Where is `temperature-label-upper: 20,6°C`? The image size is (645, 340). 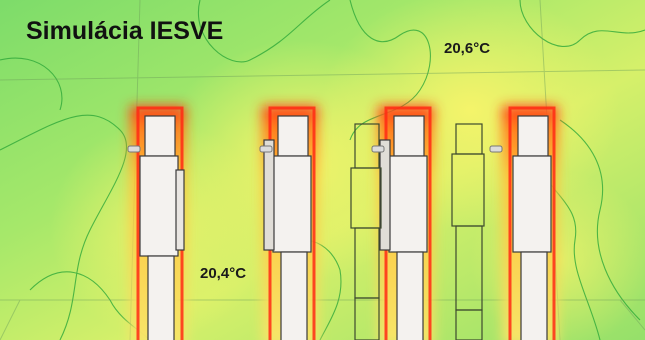
temperature-label-upper: 20,6°C is located at coordinates (467, 48).